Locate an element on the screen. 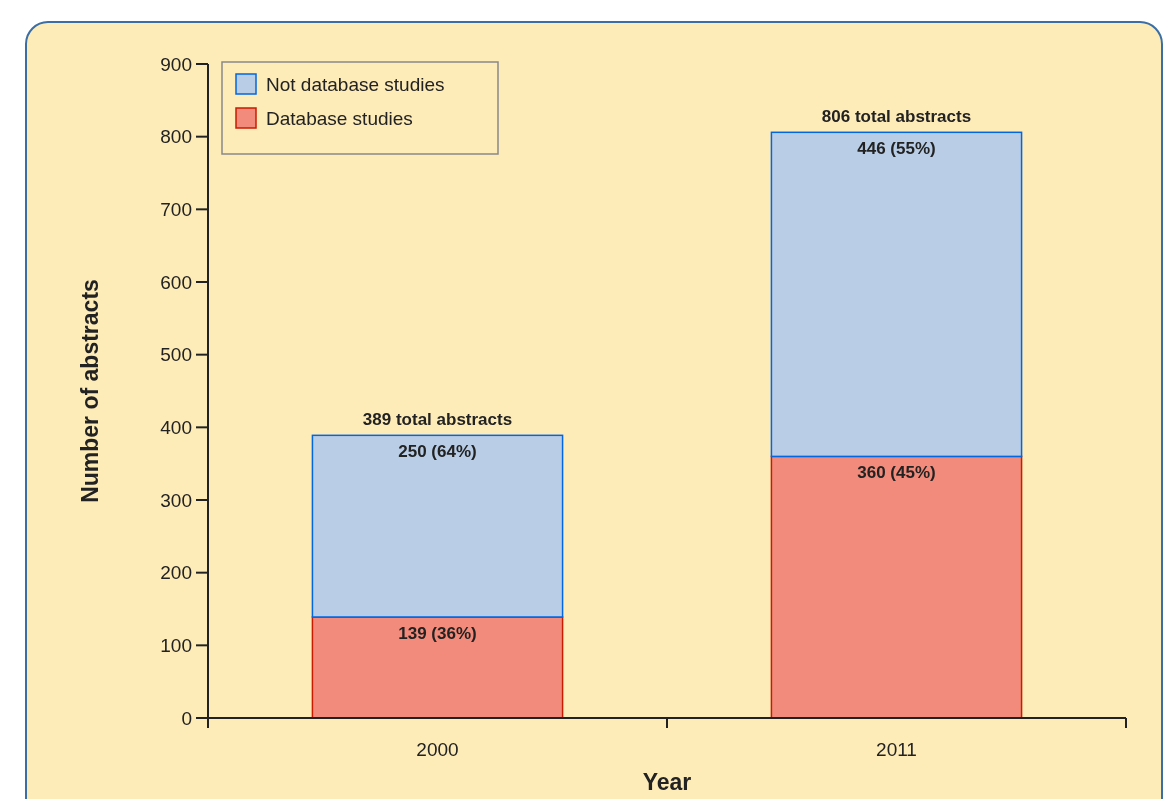 The image size is (1172, 799). y-tick-label: 300 is located at coordinates (176, 500).